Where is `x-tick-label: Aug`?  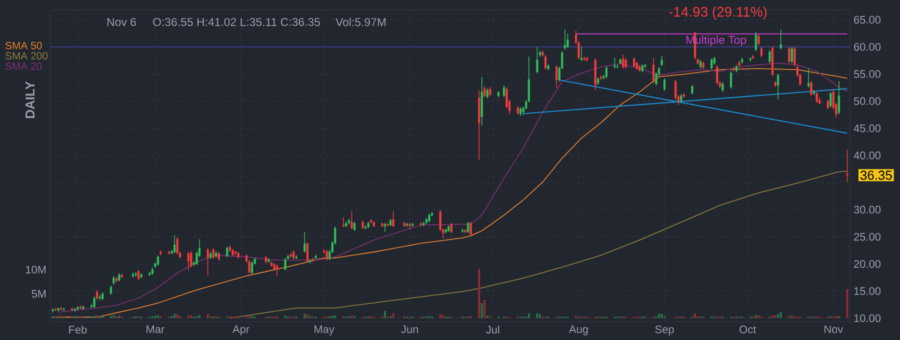 x-tick-label: Aug is located at coordinates (578, 331).